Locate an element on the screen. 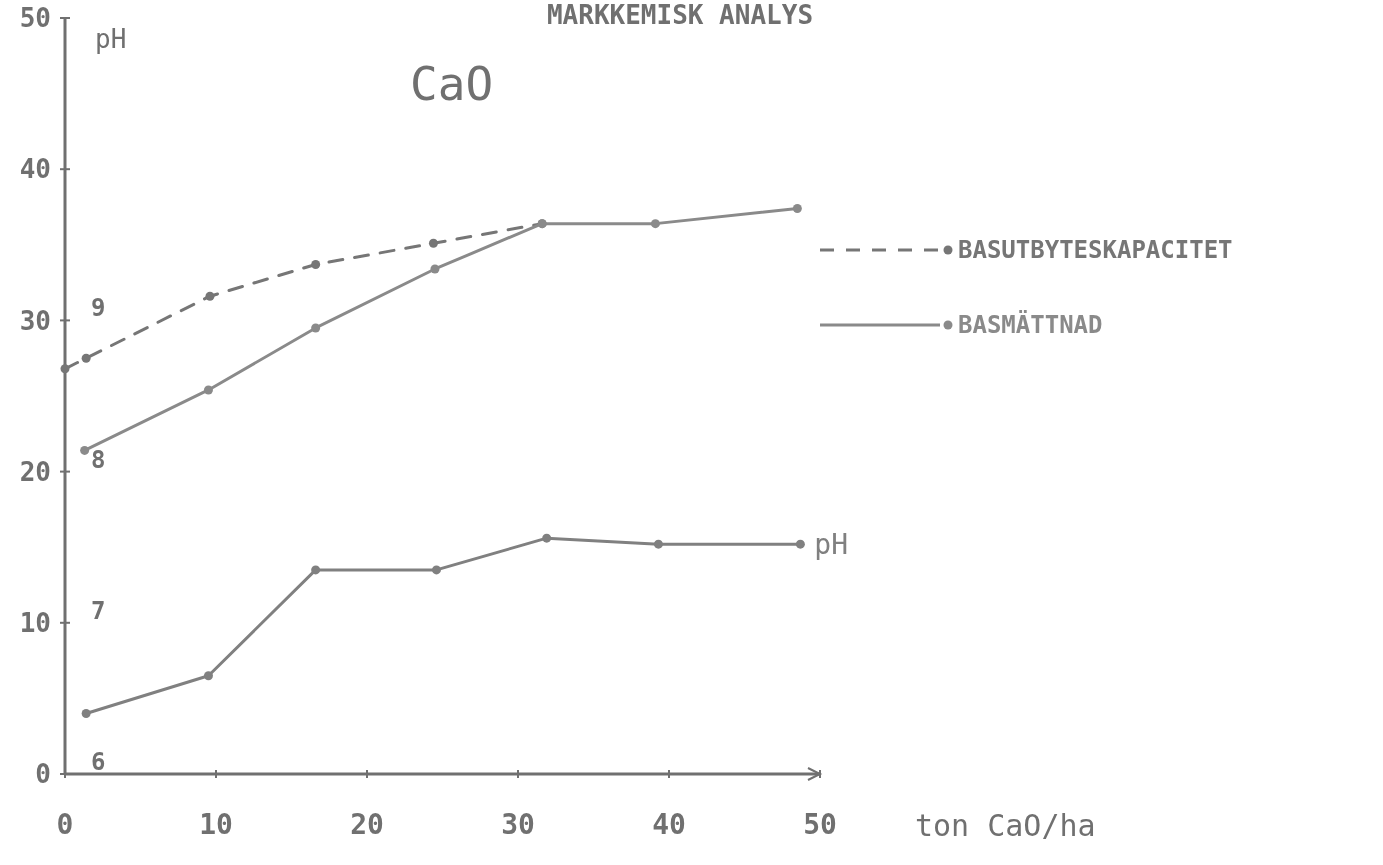 The image size is (1383, 865). y2-tick-label: 6 is located at coordinates (98, 762).